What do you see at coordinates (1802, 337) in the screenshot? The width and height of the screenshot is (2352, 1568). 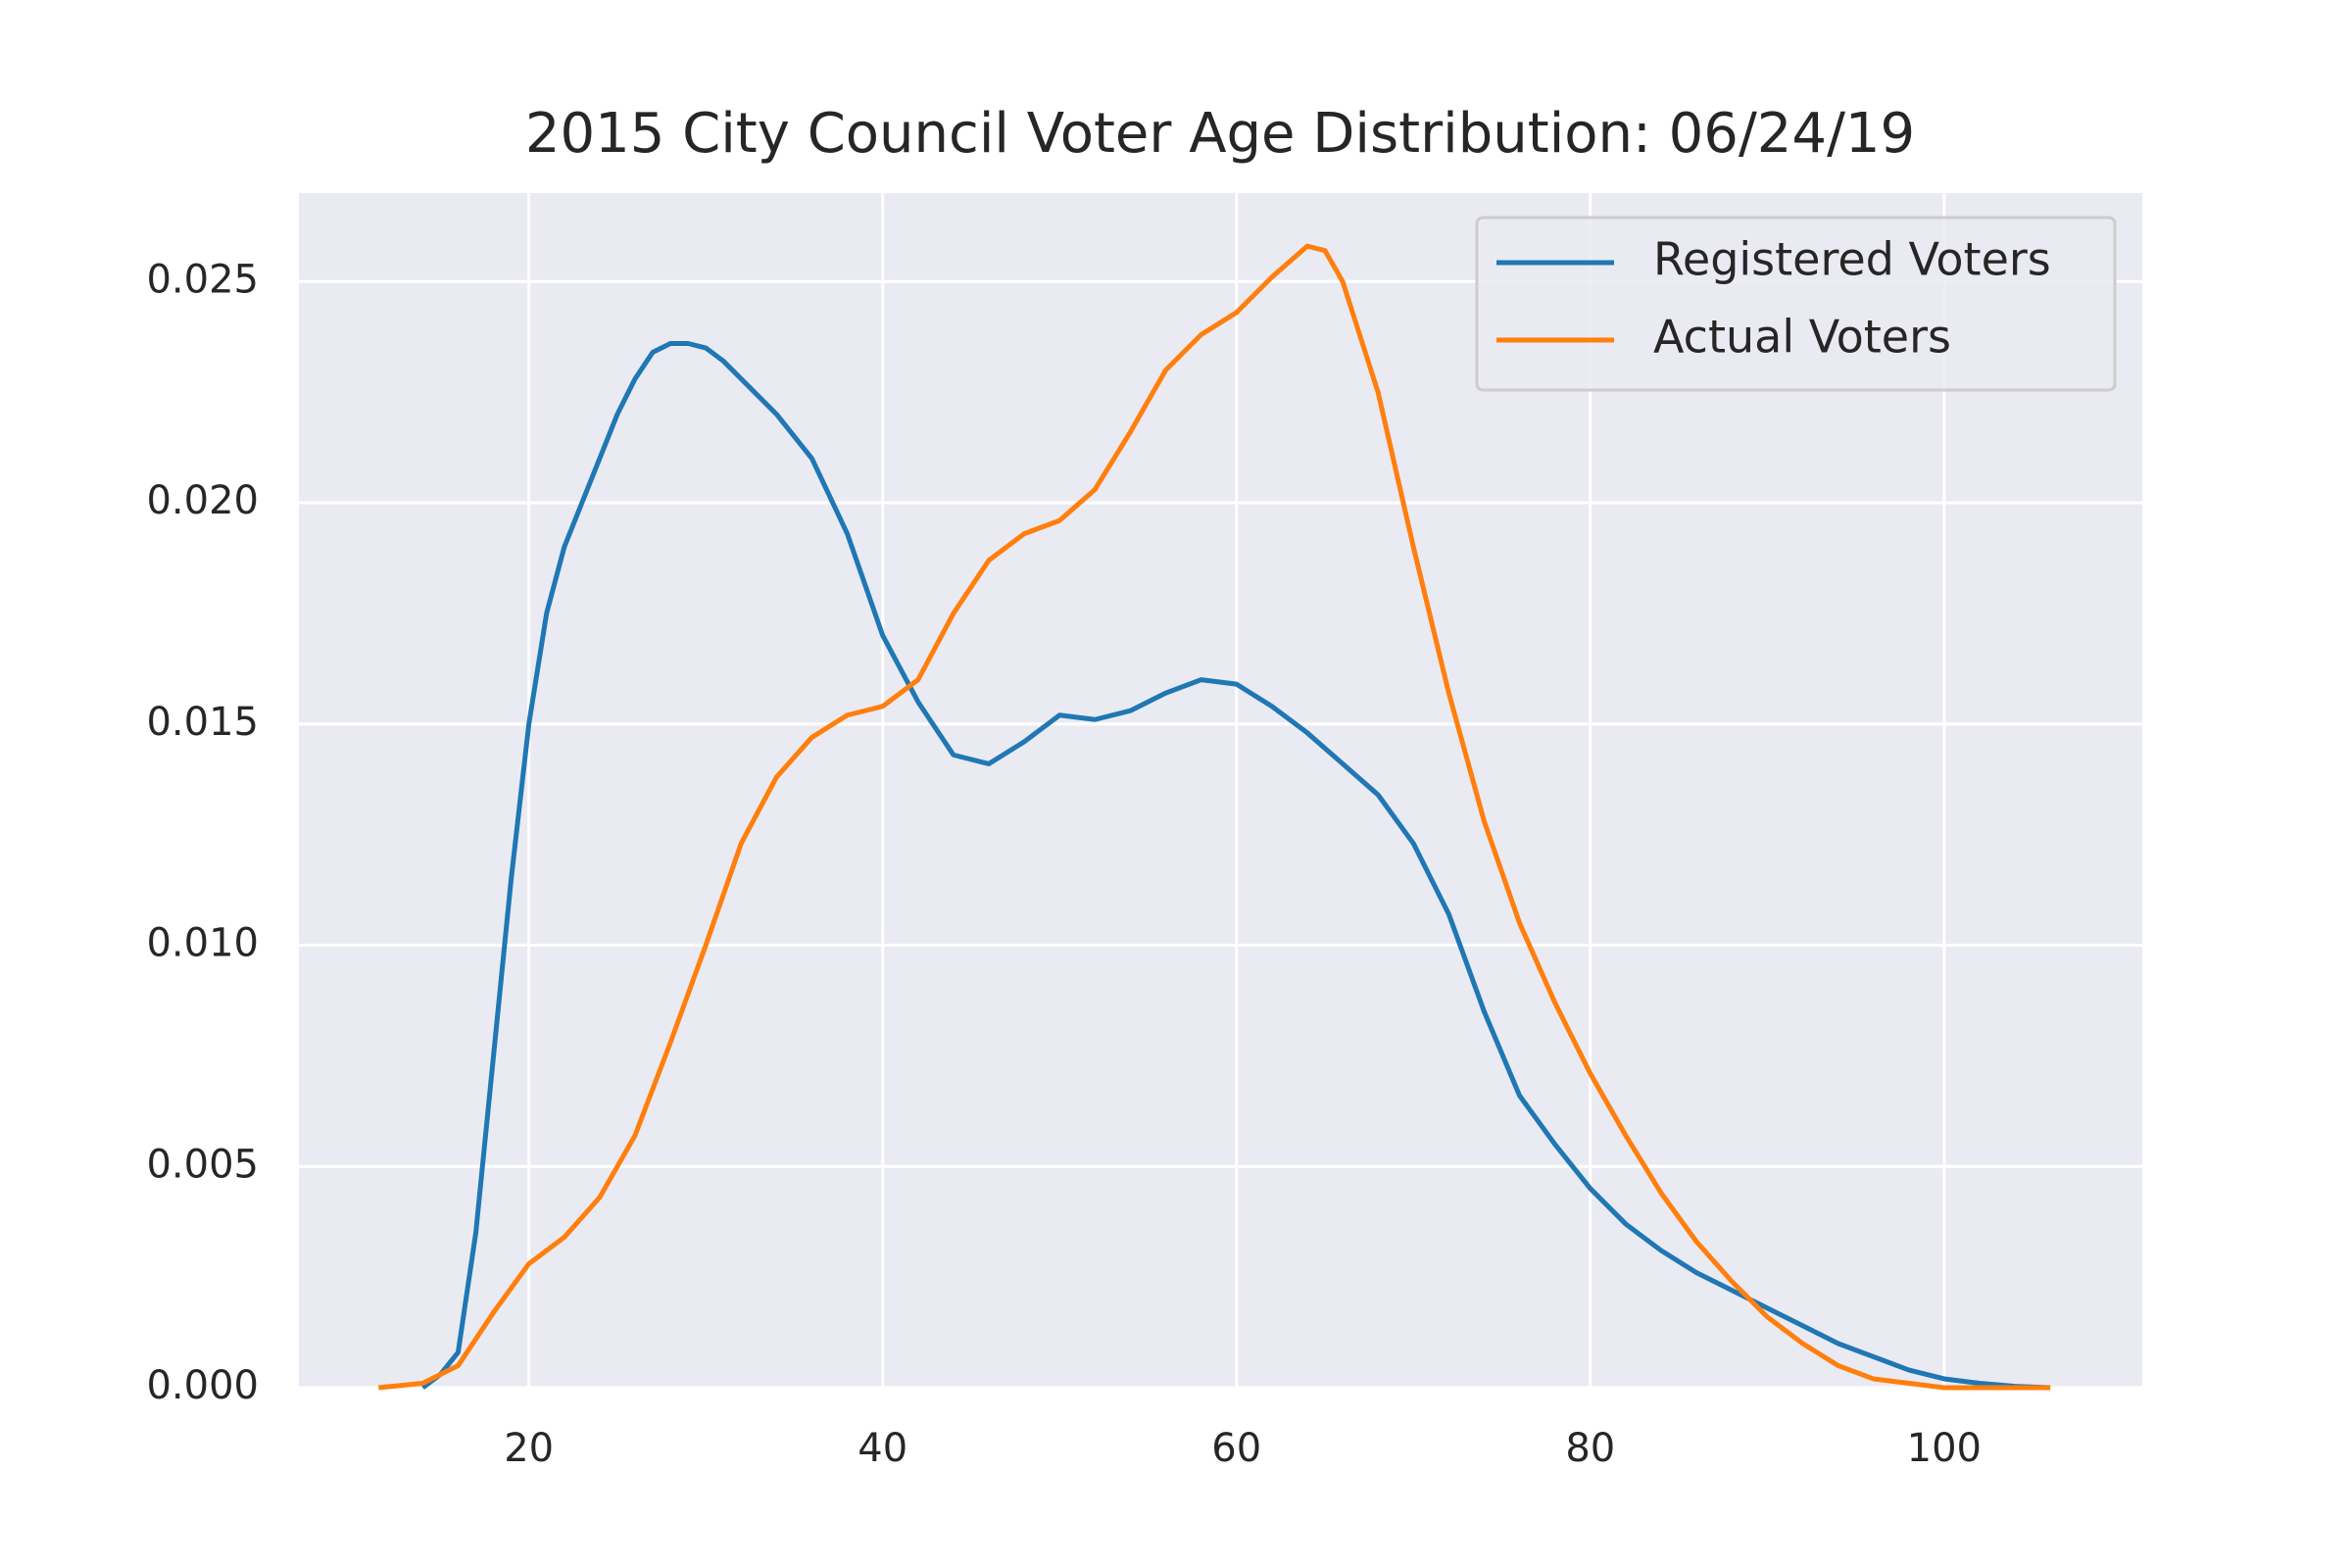 I see `legend-label: Actual Voters` at bounding box center [1802, 337].